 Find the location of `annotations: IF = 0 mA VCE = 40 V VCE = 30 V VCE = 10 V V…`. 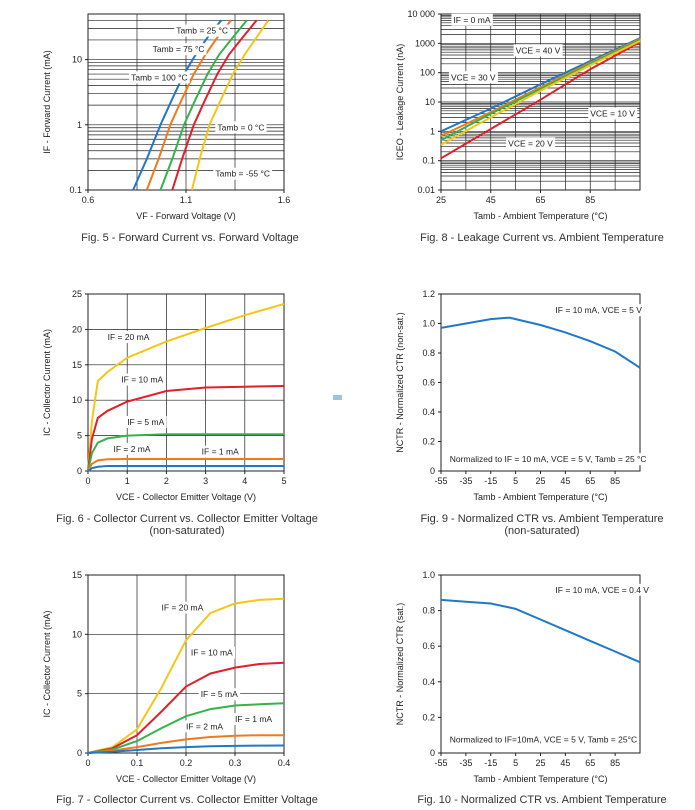

annotations: IF = 0 mA VCE = 40 V VCE = 30 V VCE = 10 V V… is located at coordinates (543, 81).